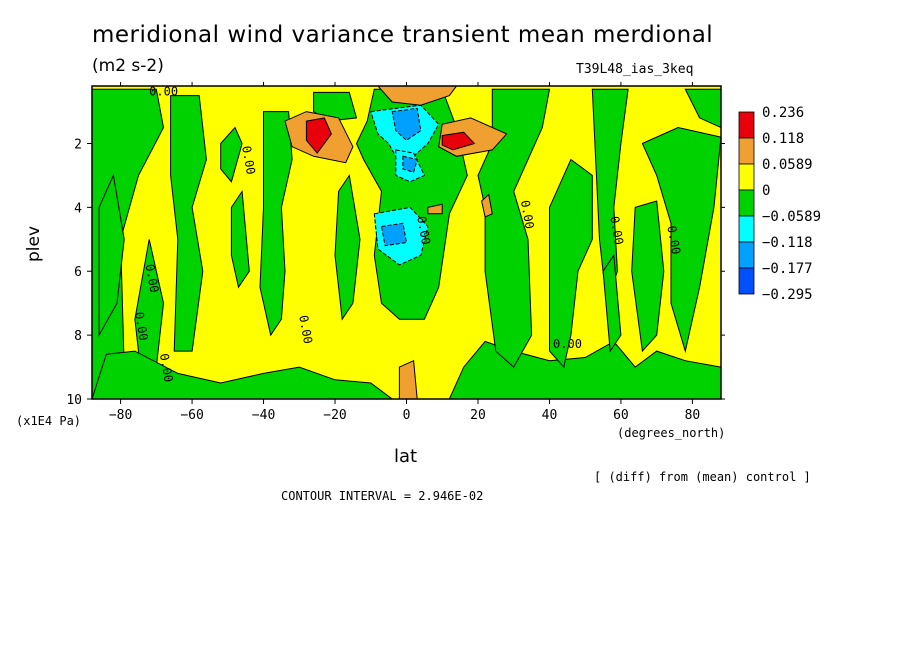 The height and width of the screenshot is (654, 904). What do you see at coordinates (787, 269) in the screenshot?
I see `legend-level-6: −0.177` at bounding box center [787, 269].